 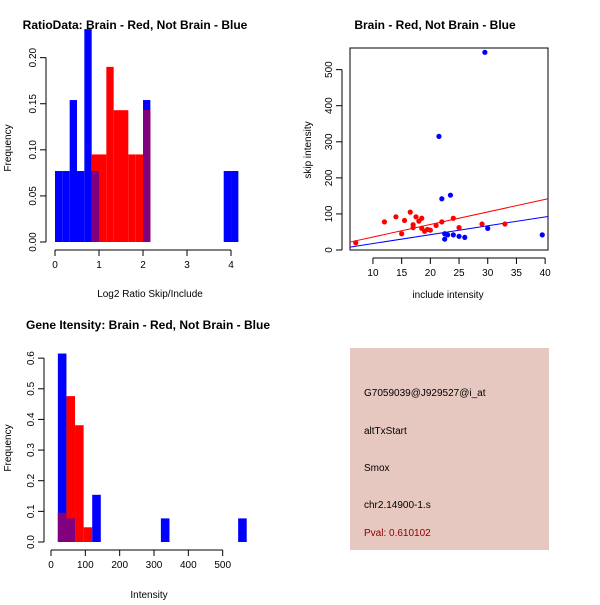 What do you see at coordinates (402, 273) in the screenshot?
I see `scatter-x-tick-label: 15` at bounding box center [402, 273].